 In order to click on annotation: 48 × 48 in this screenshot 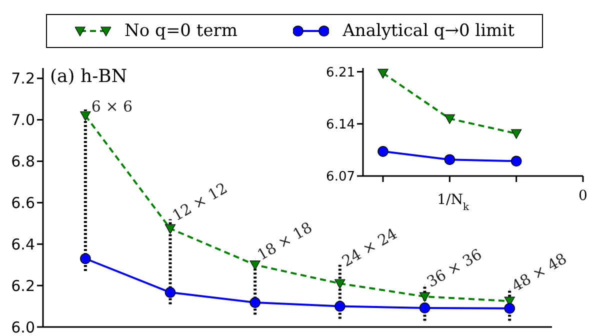, I will do `click(539, 272)`.